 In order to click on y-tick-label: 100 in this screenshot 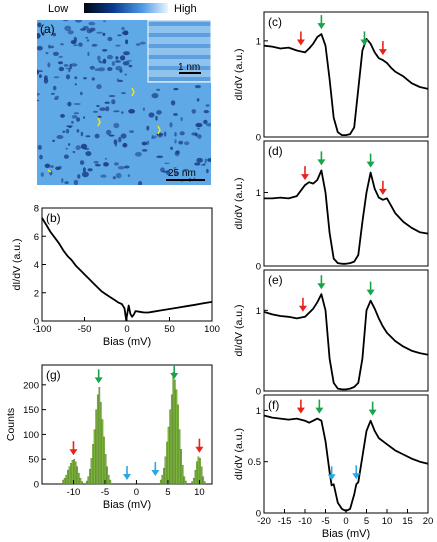, I will do `click(31, 435)`.